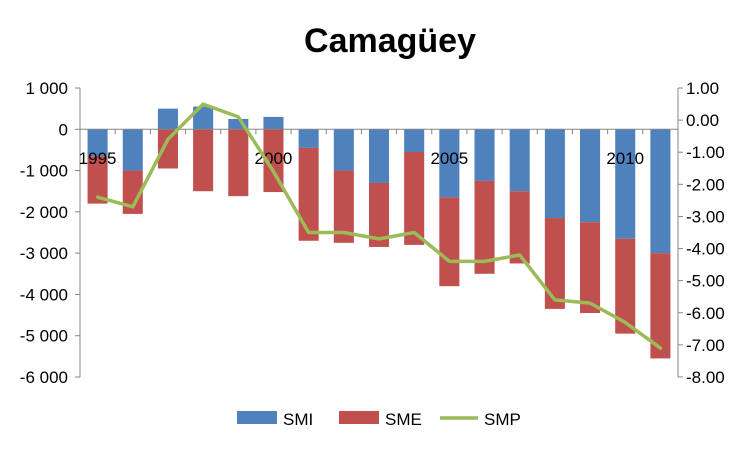 Image resolution: width=752 pixels, height=451 pixels. What do you see at coordinates (705, 345) in the screenshot?
I see `right-tick-label: -7.00` at bounding box center [705, 345].